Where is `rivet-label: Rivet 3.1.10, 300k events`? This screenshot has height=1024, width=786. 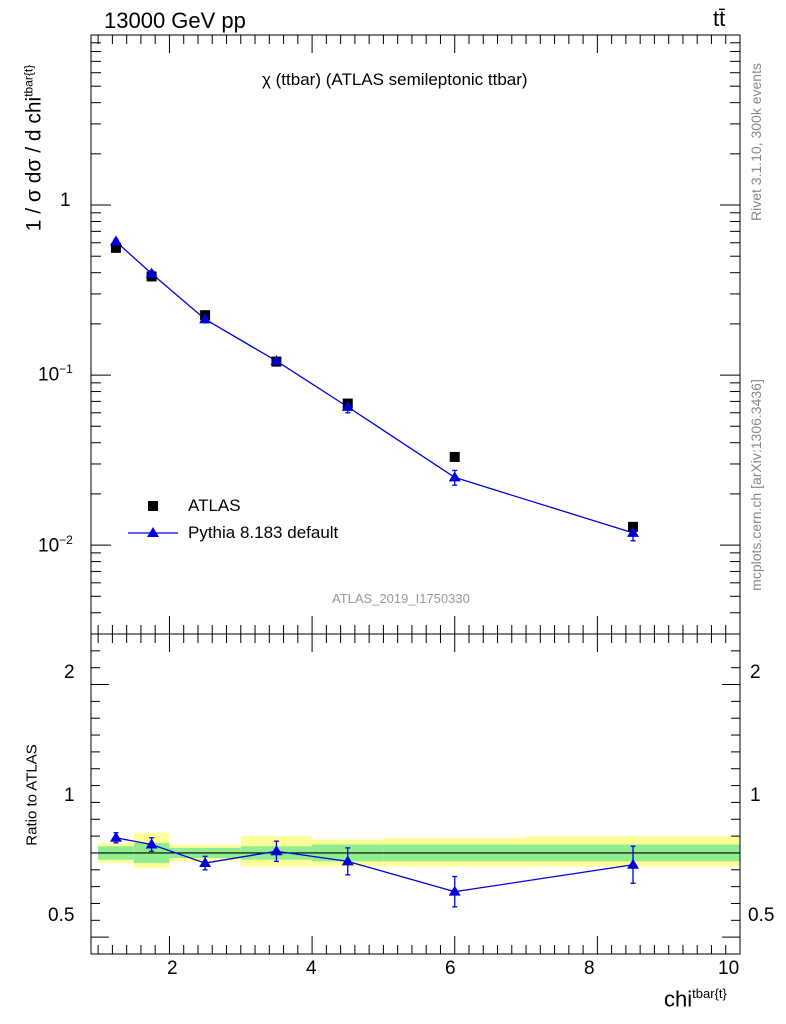
rivet-label: Rivet 3.1.10, 300k events is located at coordinates (756, 142).